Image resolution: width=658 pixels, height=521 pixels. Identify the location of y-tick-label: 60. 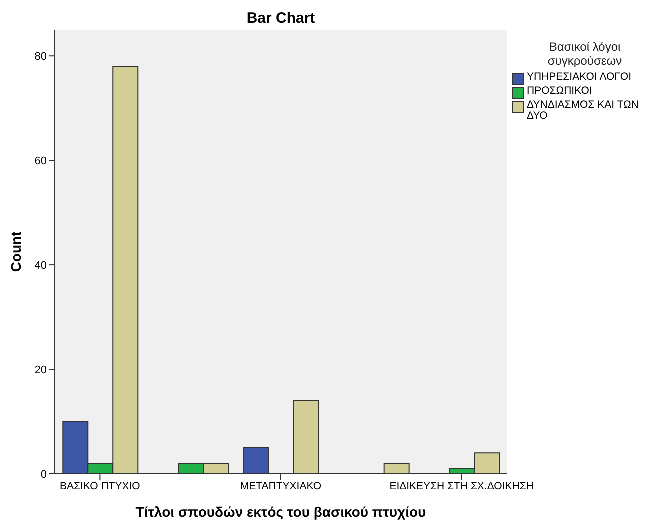
(40, 161).